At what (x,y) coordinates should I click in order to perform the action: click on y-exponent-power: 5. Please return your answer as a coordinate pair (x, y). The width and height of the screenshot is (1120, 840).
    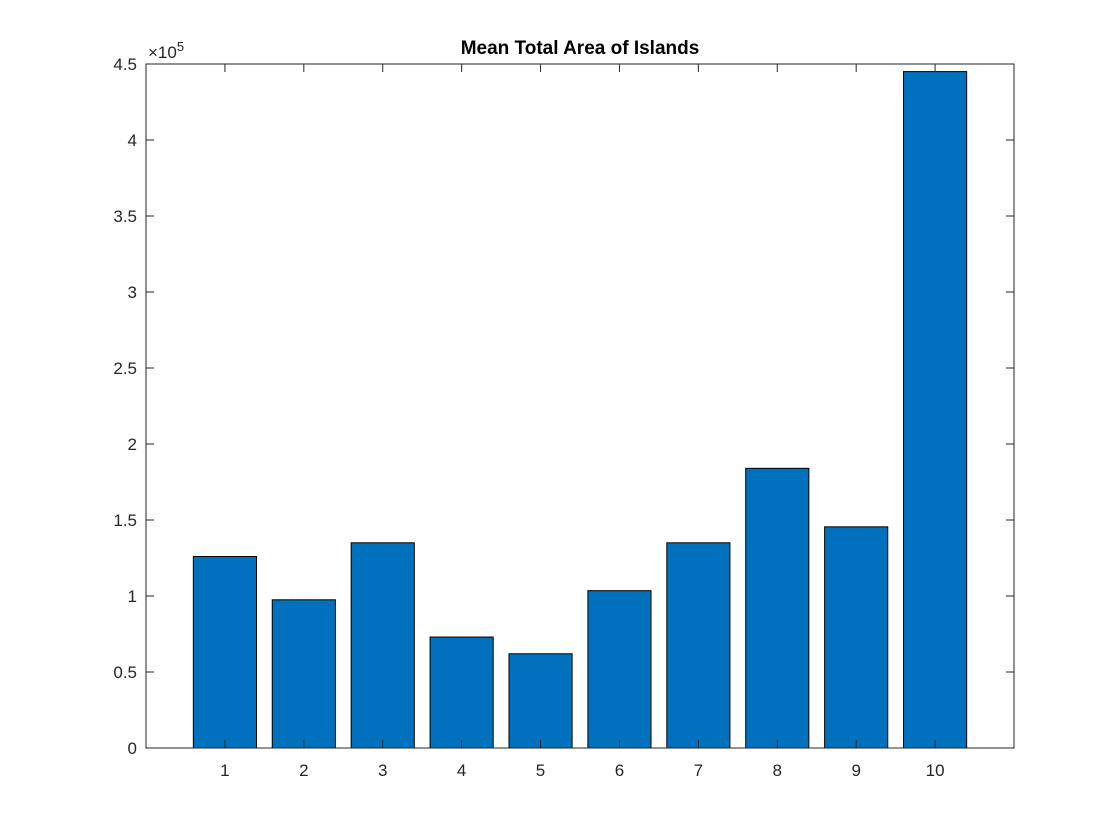
    Looking at the image, I should click on (180, 46).